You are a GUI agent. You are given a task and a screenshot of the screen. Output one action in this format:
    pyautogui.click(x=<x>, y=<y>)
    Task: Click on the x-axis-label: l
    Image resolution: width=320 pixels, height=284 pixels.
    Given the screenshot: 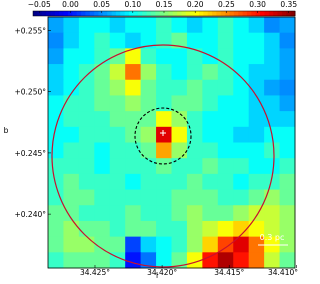 What is the action you would take?
    pyautogui.click(x=157, y=275)
    